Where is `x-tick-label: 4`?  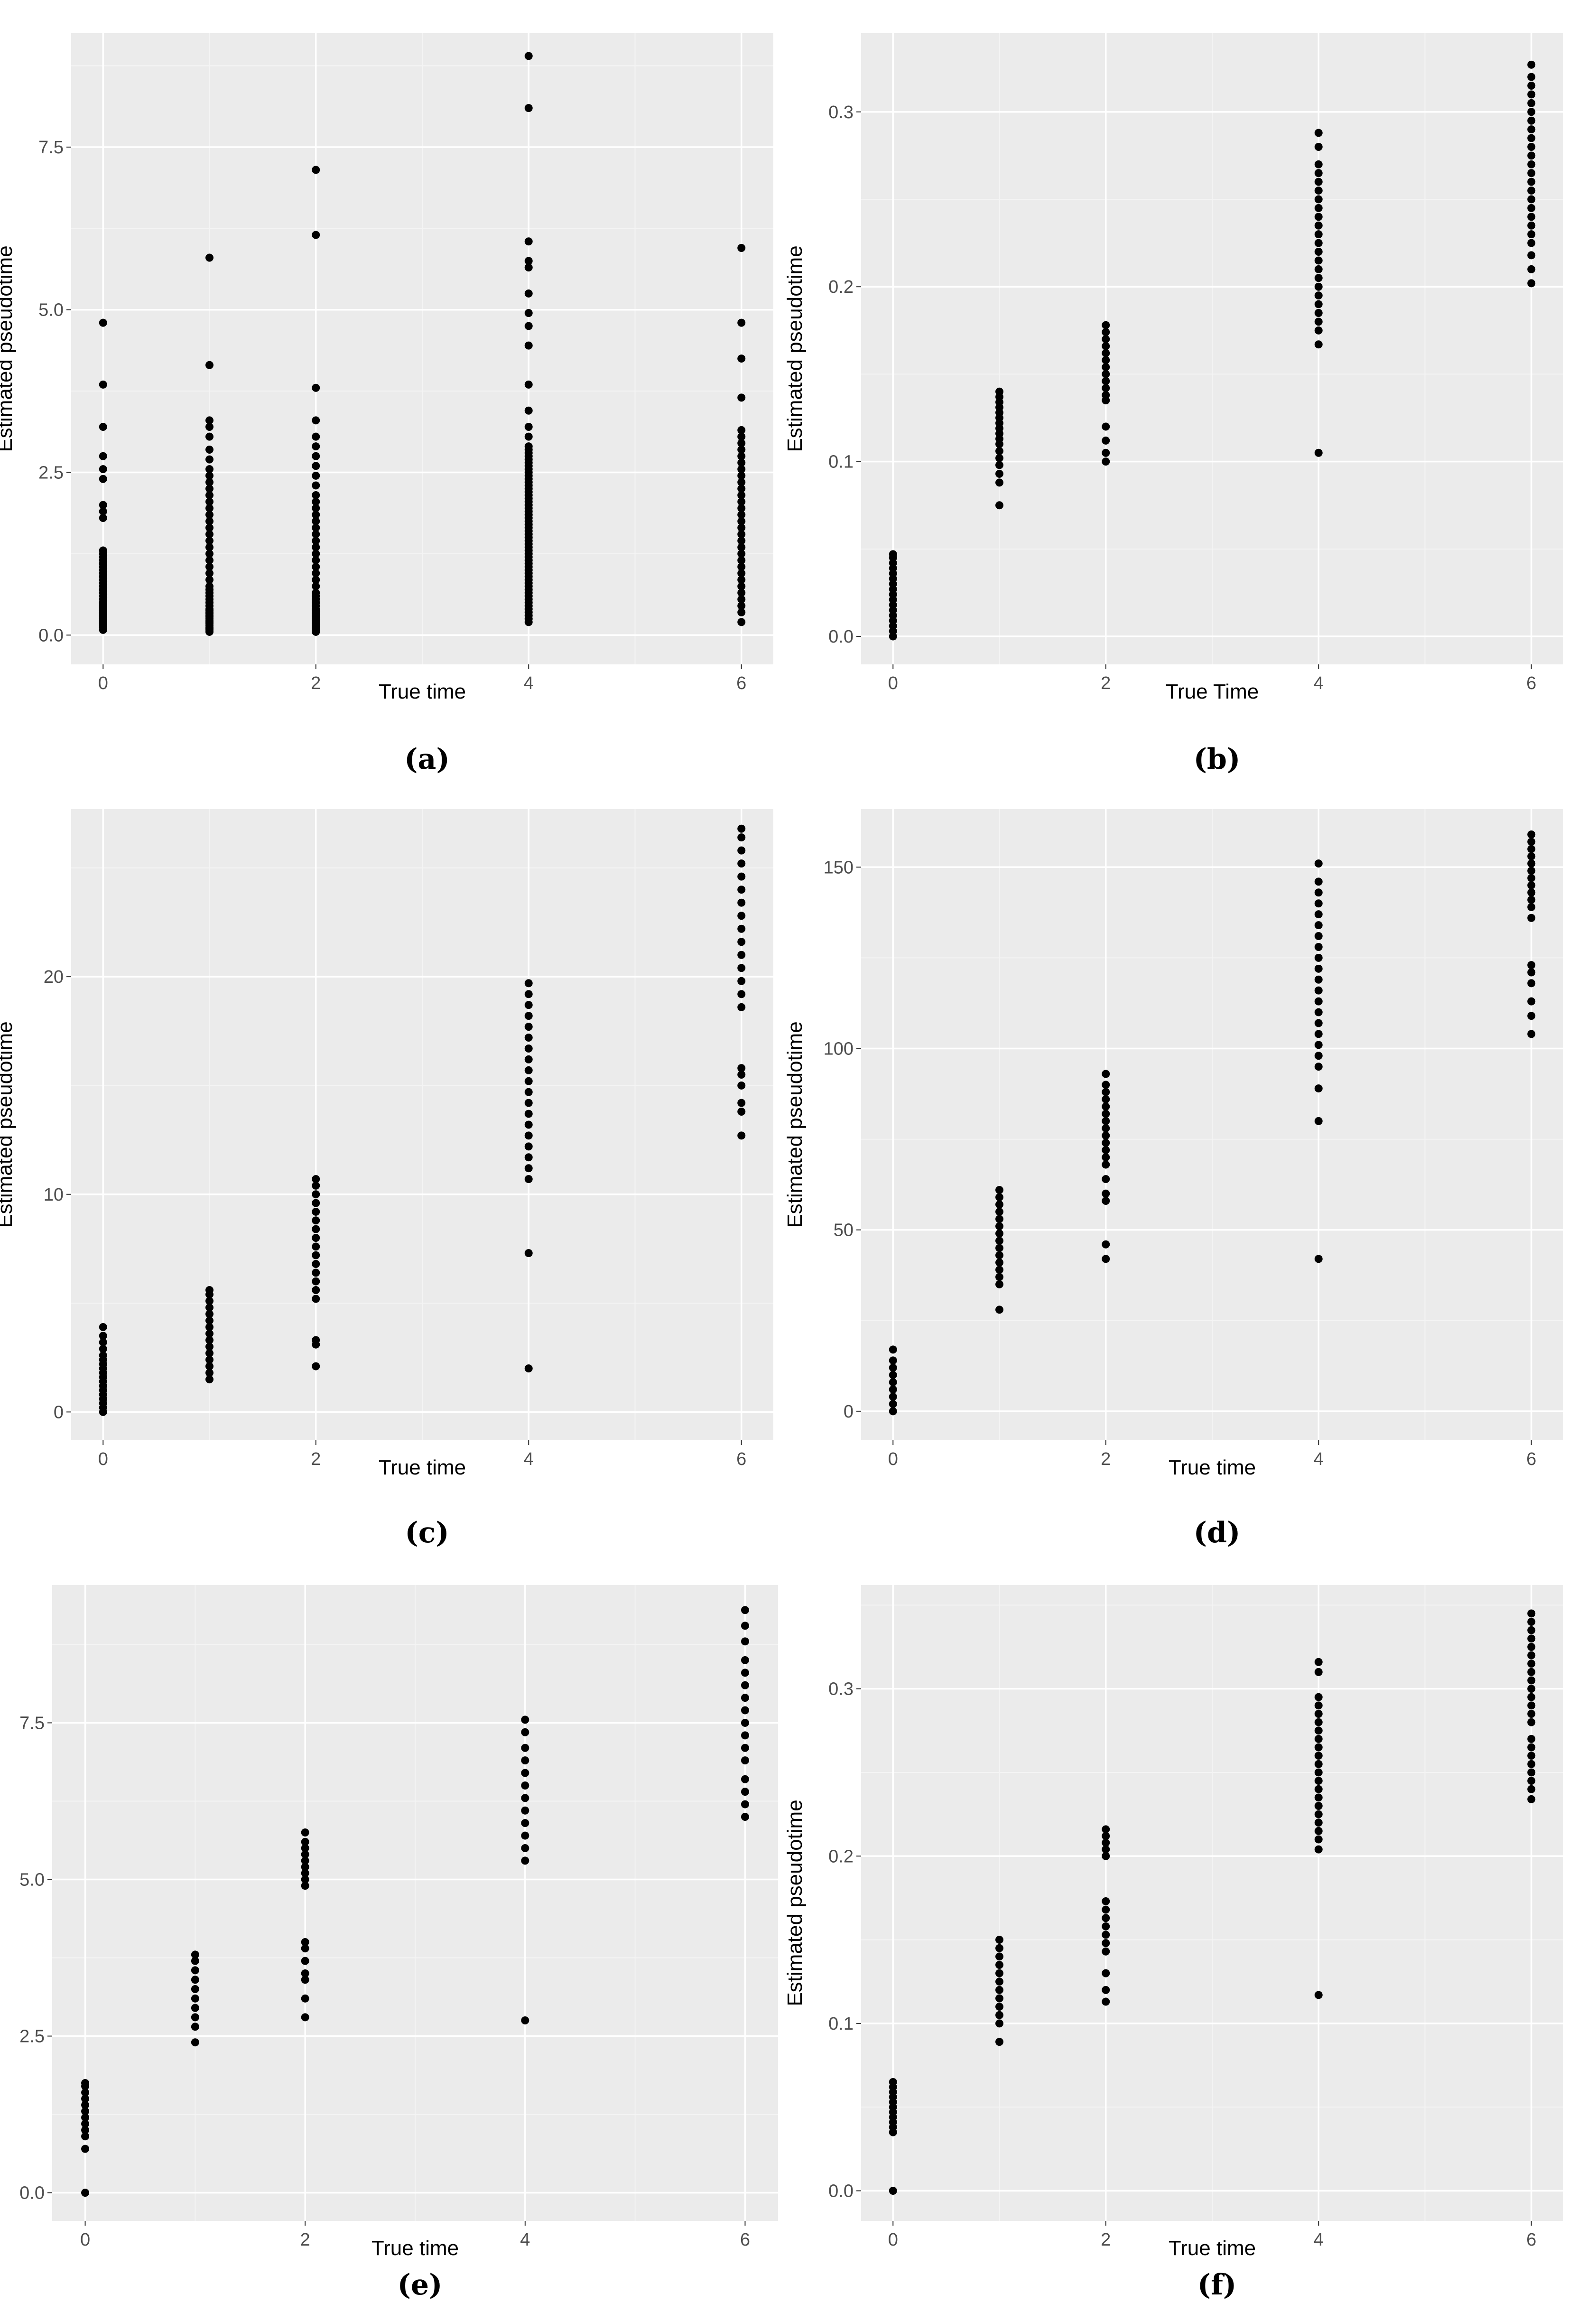 x-tick-label: 4 is located at coordinates (1319, 2240).